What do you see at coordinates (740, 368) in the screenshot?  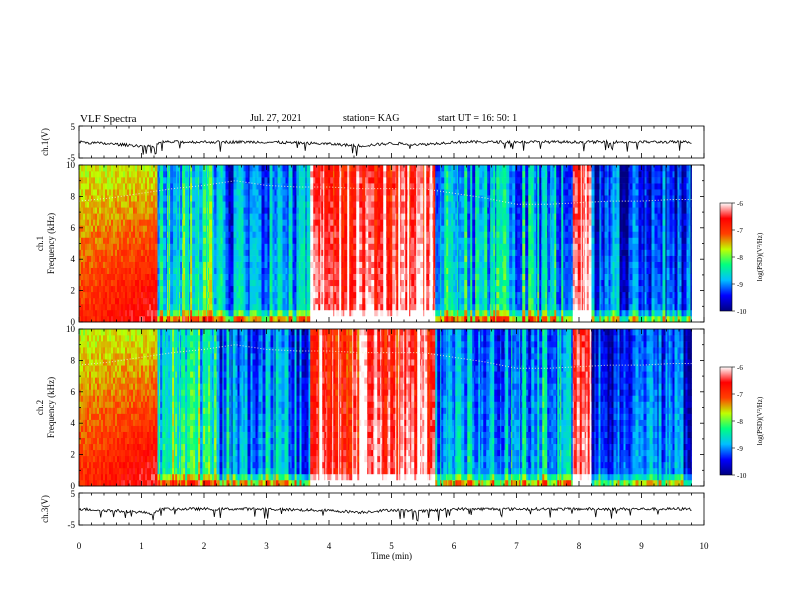 I see `spec2-colorbar-tick-0: -6` at bounding box center [740, 368].